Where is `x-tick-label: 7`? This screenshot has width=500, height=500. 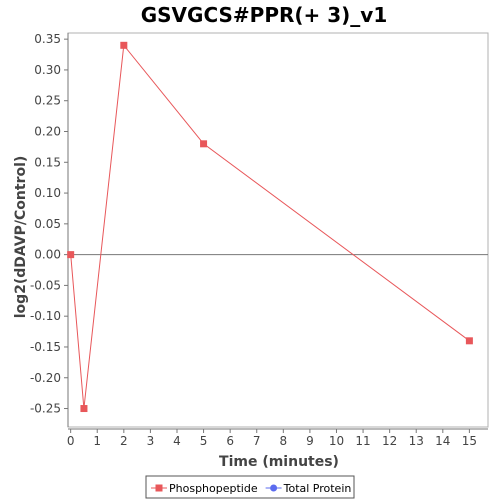
x-tick-label: 7 is located at coordinates (257, 441).